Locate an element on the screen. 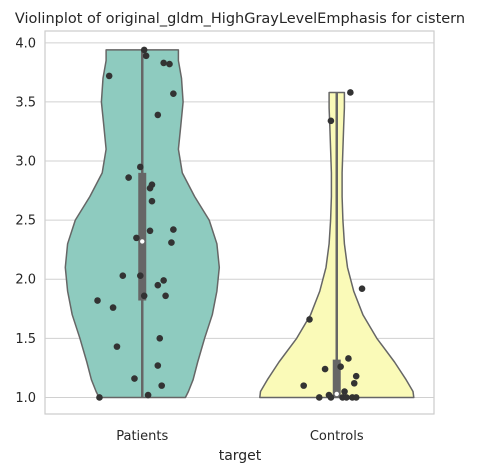 The image size is (479, 473). y-tick-label: 3.0 is located at coordinates (25, 162).